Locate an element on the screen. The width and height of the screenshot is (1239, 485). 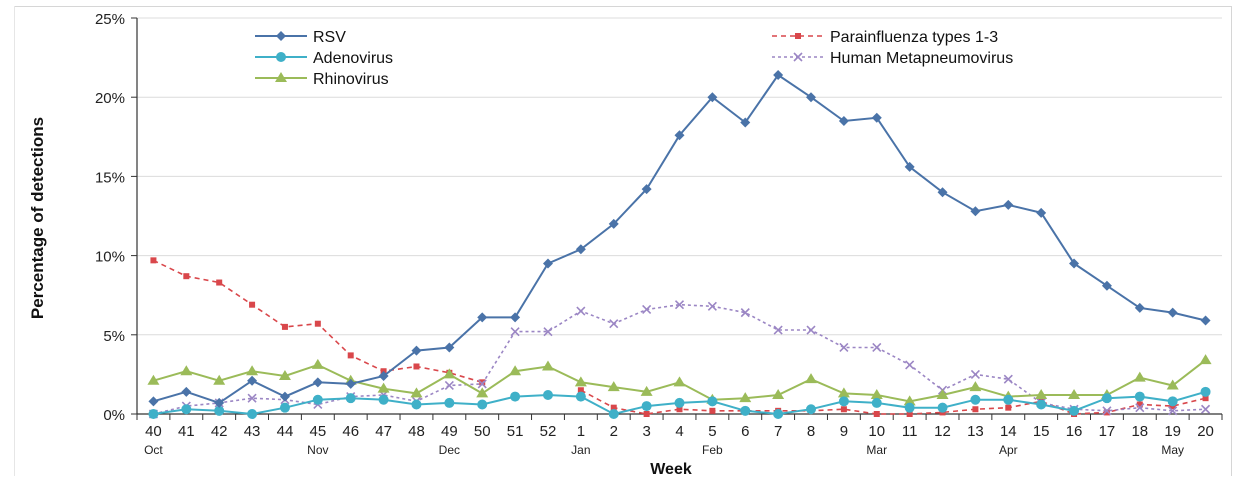
x-tick-label: 17 is located at coordinates (1107, 431).